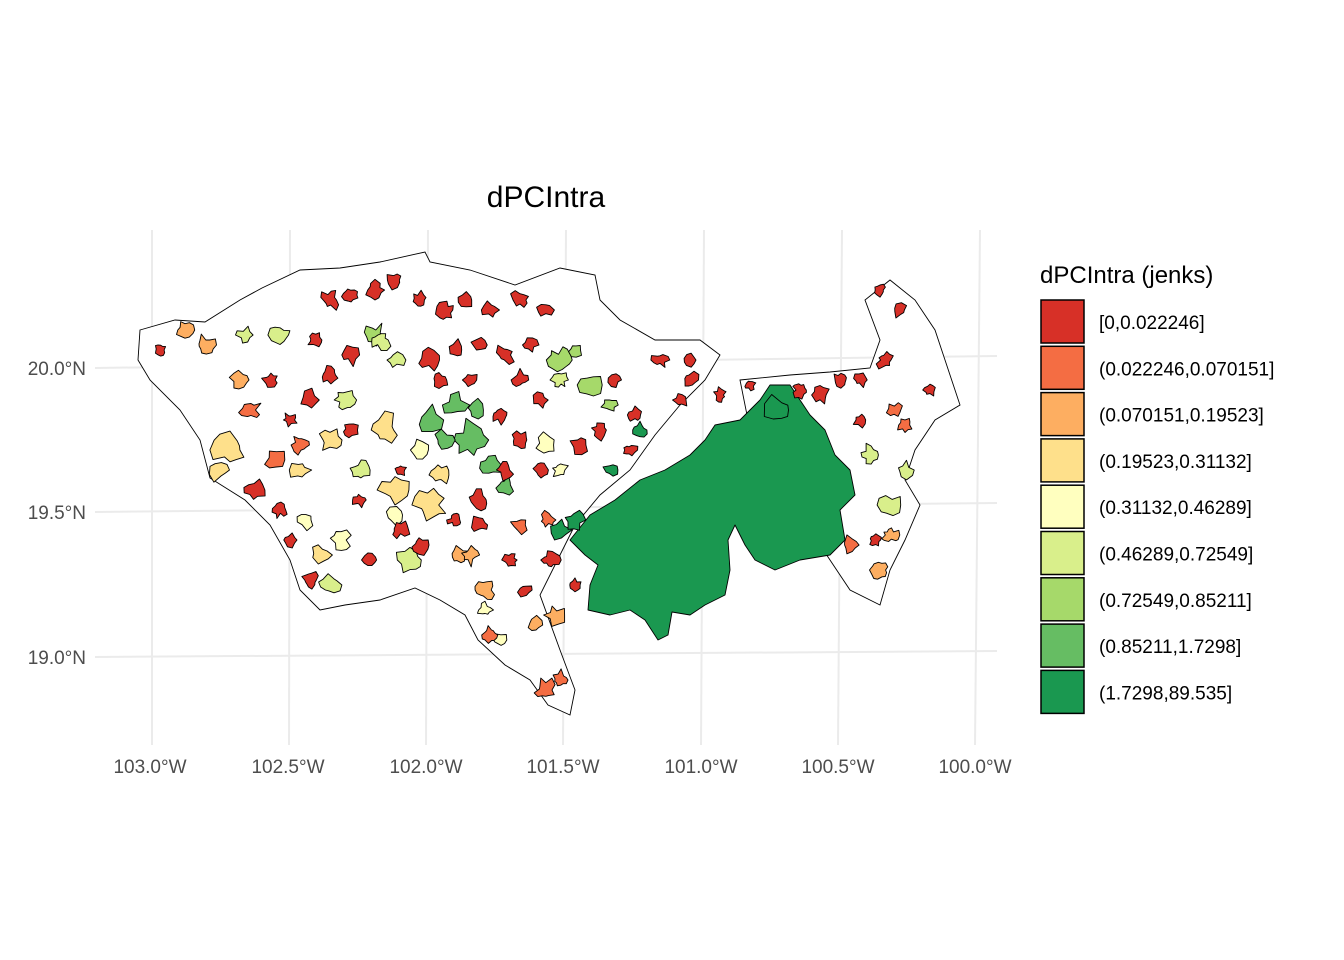  Describe the element at coordinates (837, 767) in the screenshot. I see `x-tick-label: 100.5°W` at that location.